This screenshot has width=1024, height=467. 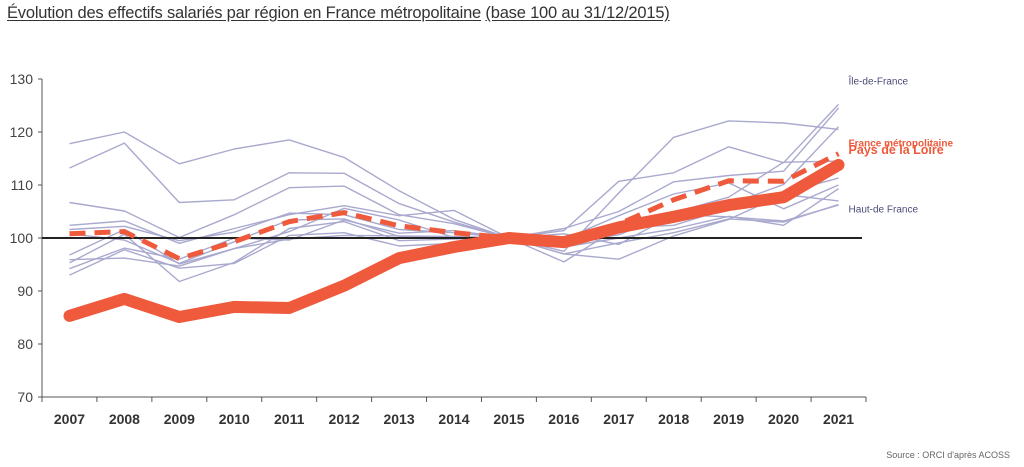 What do you see at coordinates (289, 419) in the screenshot?
I see `x-tick-label-2011: 2011` at bounding box center [289, 419].